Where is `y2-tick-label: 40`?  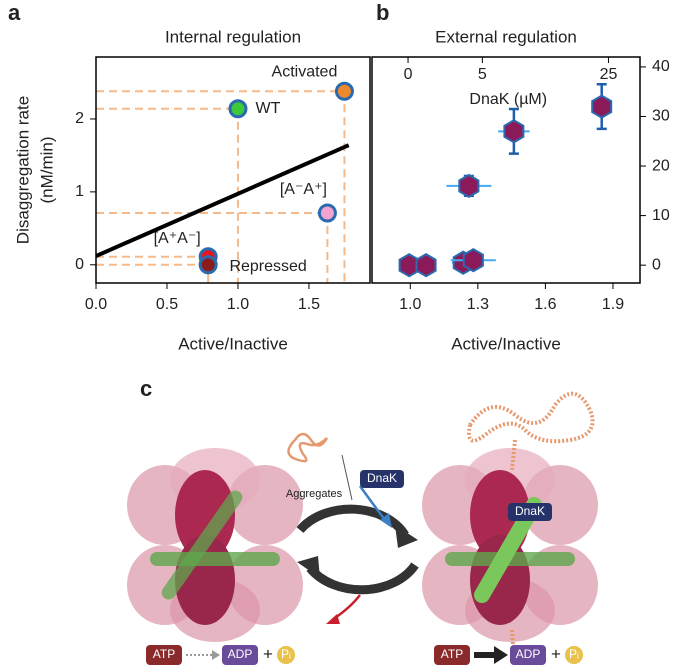 y2-tick-label: 40 is located at coordinates (661, 66).